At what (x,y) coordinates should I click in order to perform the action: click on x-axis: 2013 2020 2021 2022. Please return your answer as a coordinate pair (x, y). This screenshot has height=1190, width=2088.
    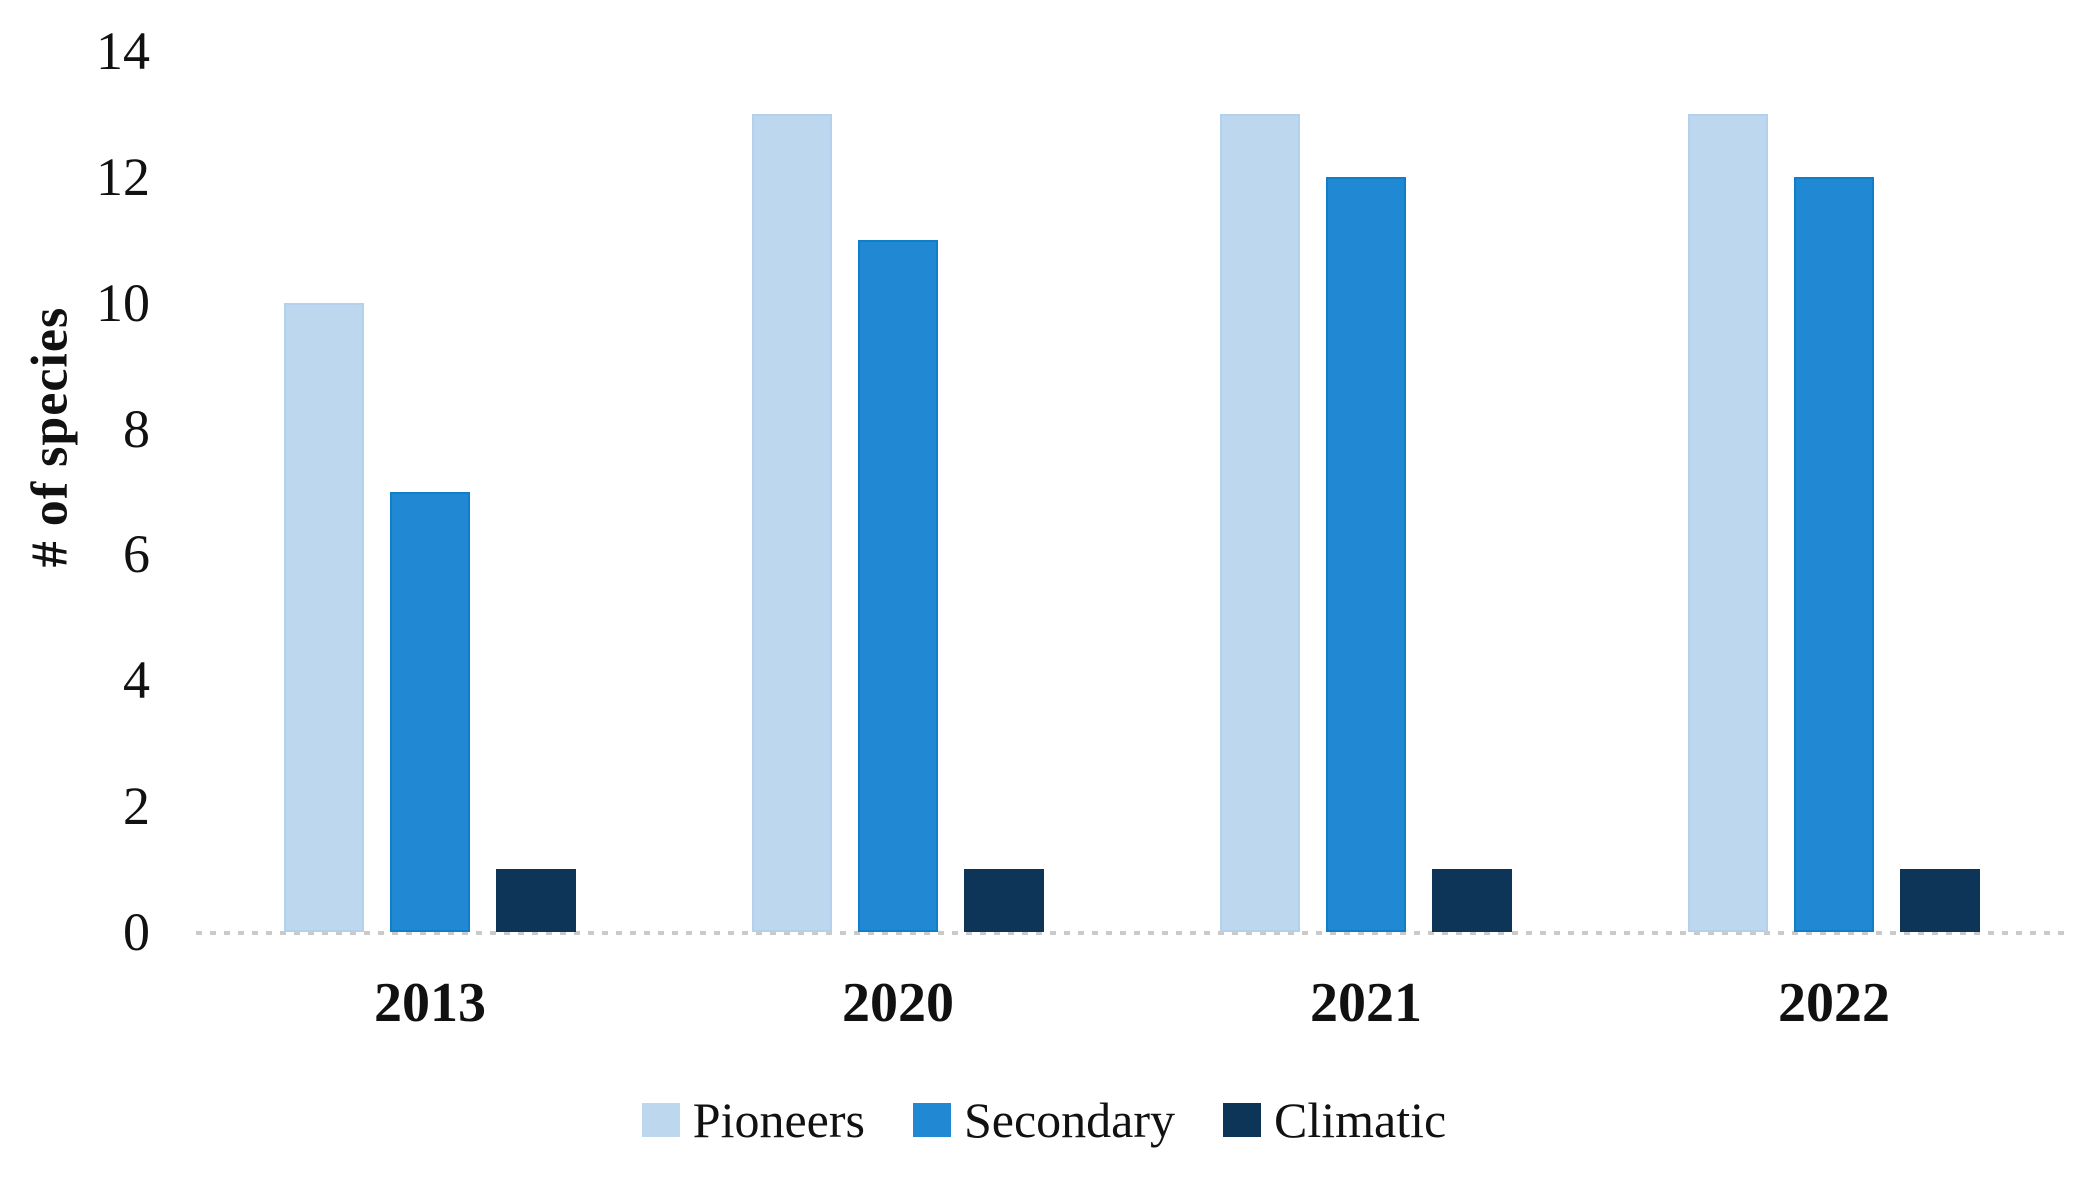
    Looking at the image, I should click on (1132, 1003).